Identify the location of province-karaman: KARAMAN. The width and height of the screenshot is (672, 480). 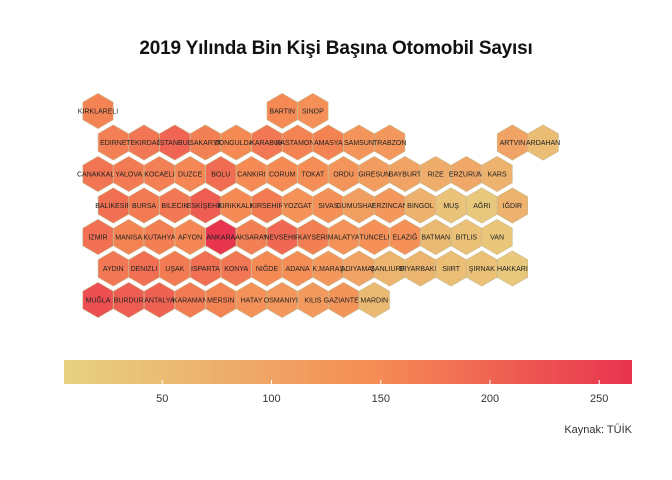
(190, 300).